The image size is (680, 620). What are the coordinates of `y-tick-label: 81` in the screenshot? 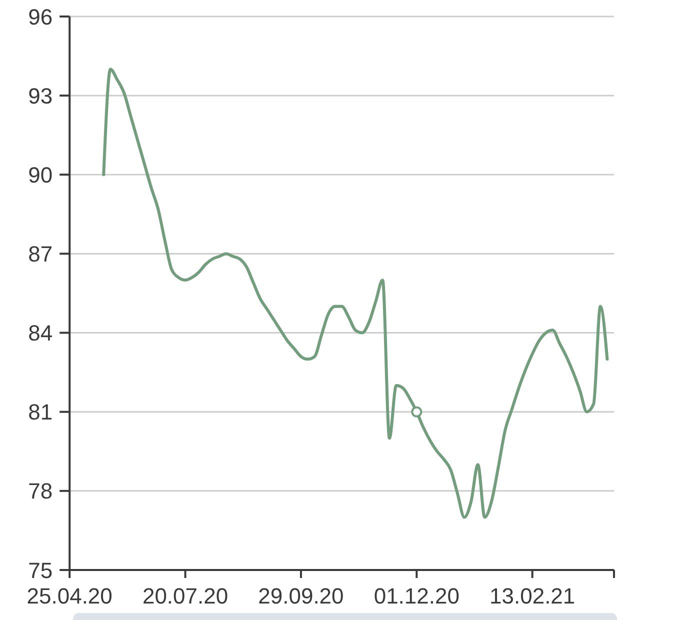 It's located at (40, 412).